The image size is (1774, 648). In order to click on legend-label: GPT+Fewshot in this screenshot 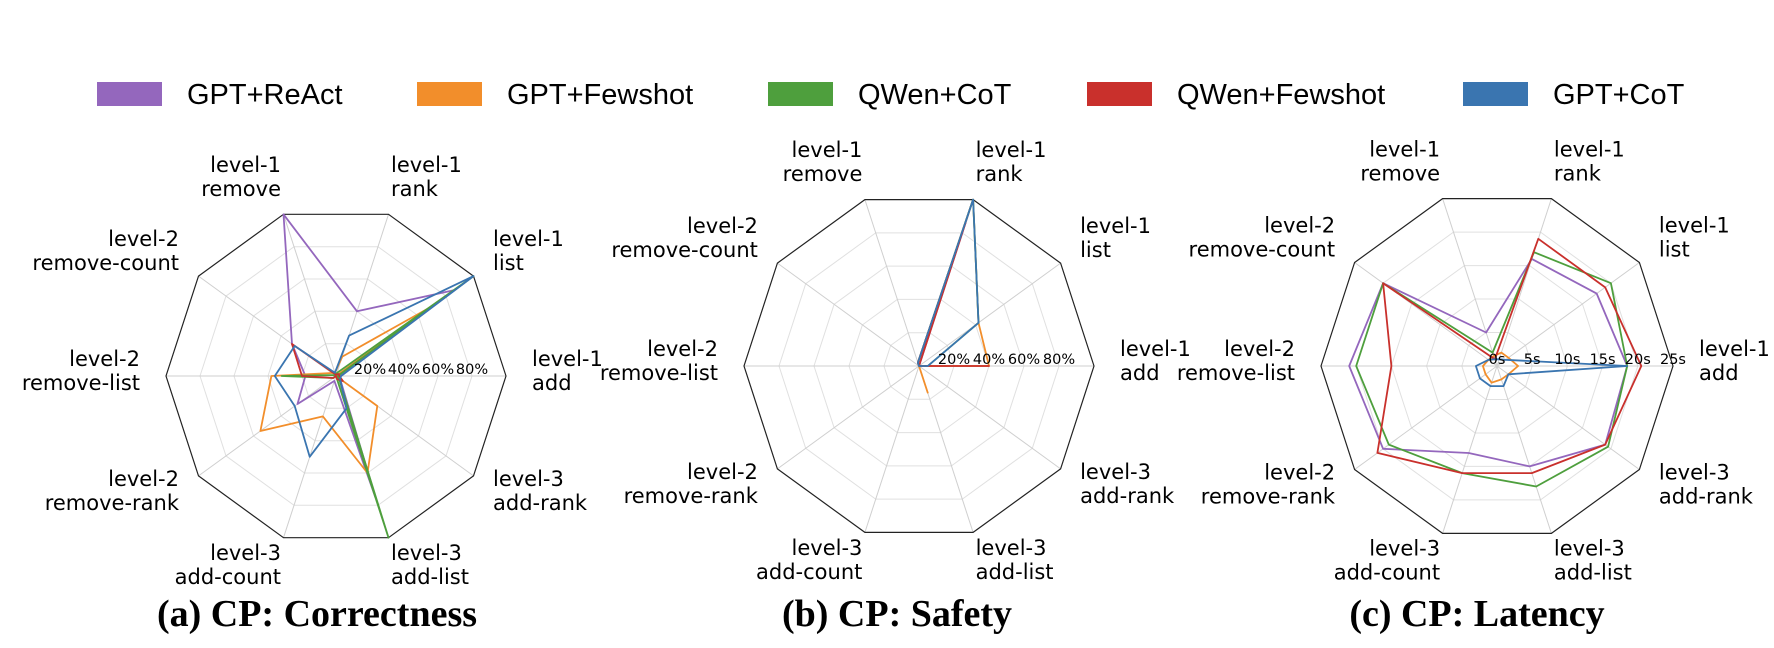, I will do `click(600, 95)`.